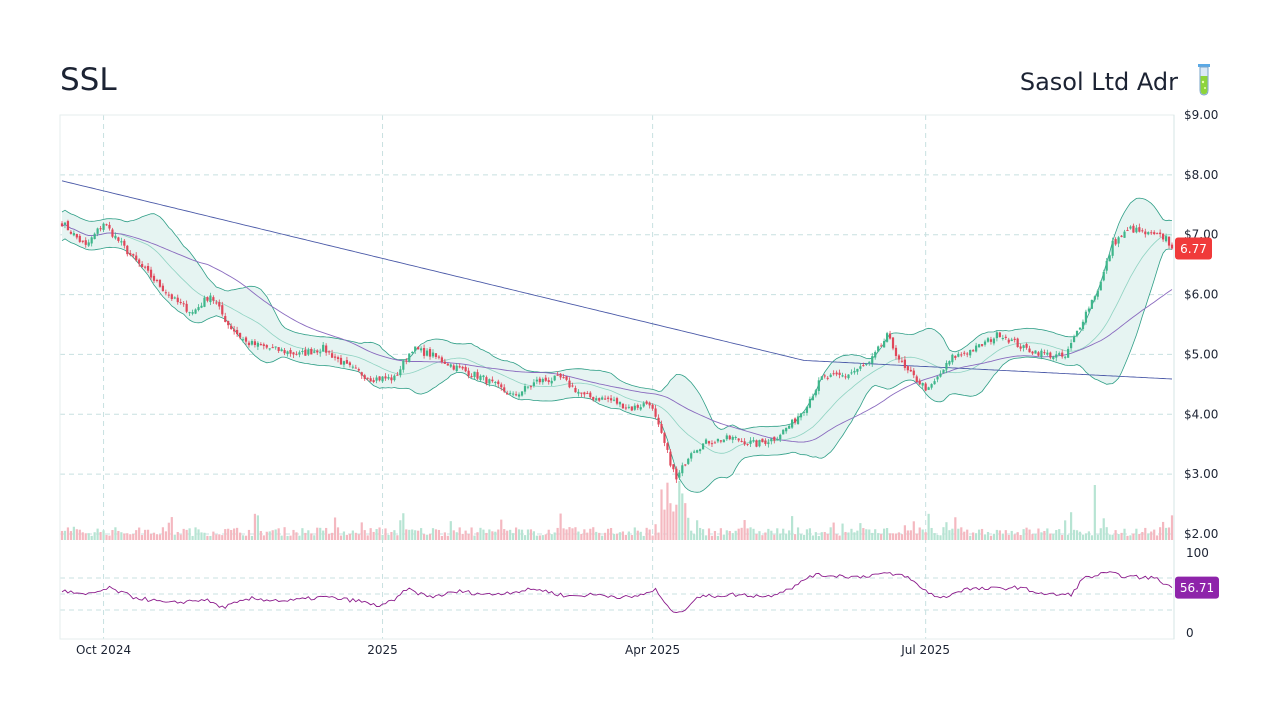 Image resolution: width=1280 pixels, height=720 pixels. I want to click on ticker-title: SSL, so click(88, 80).